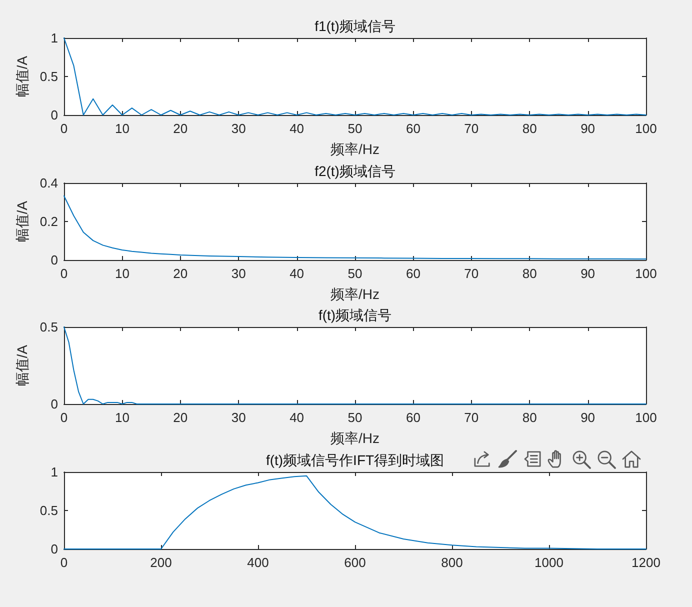 This screenshot has width=692, height=607. I want to click on chart-title: f(t)频域信号作IFT得到时域图, so click(355, 460).